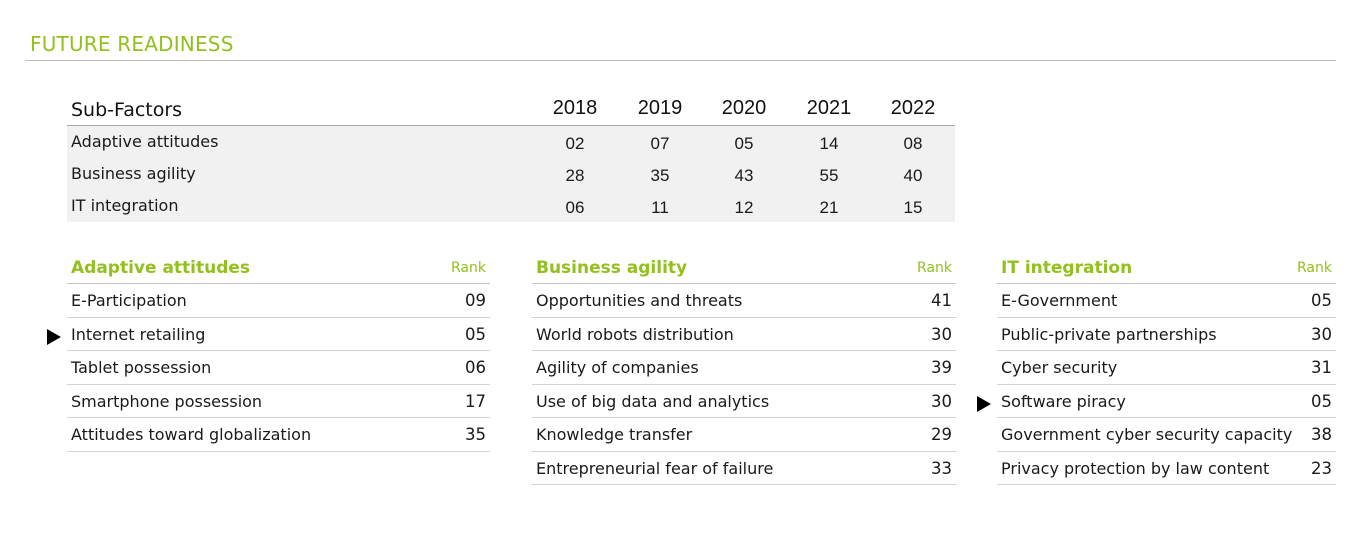 This screenshot has width=1364, height=538. I want to click on year-header: 2021, so click(829, 108).